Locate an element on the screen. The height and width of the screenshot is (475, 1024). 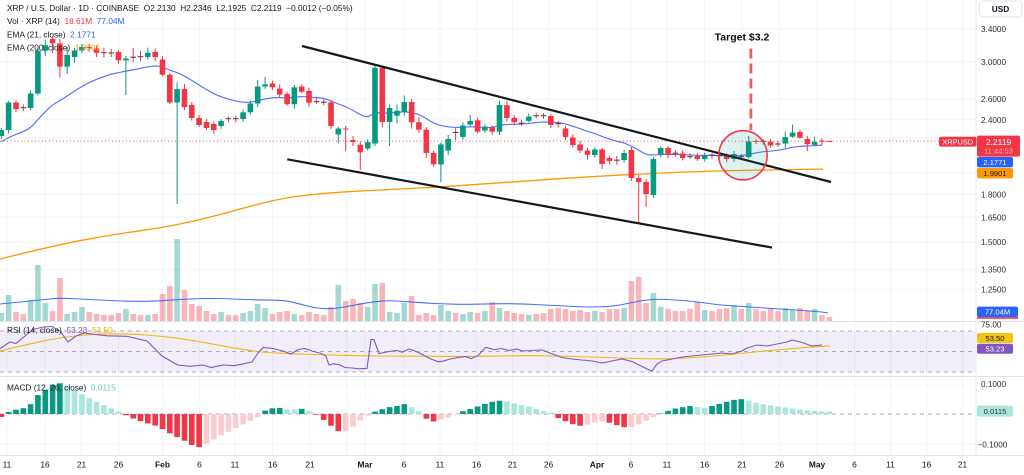
svg-text: 53.23 is located at coordinates (994, 349).